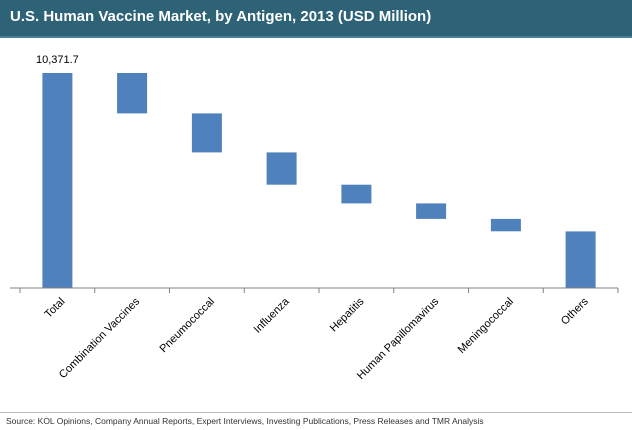 The width and height of the screenshot is (632, 430). Describe the element at coordinates (575, 311) in the screenshot. I see `x-tick-label: Others` at that location.